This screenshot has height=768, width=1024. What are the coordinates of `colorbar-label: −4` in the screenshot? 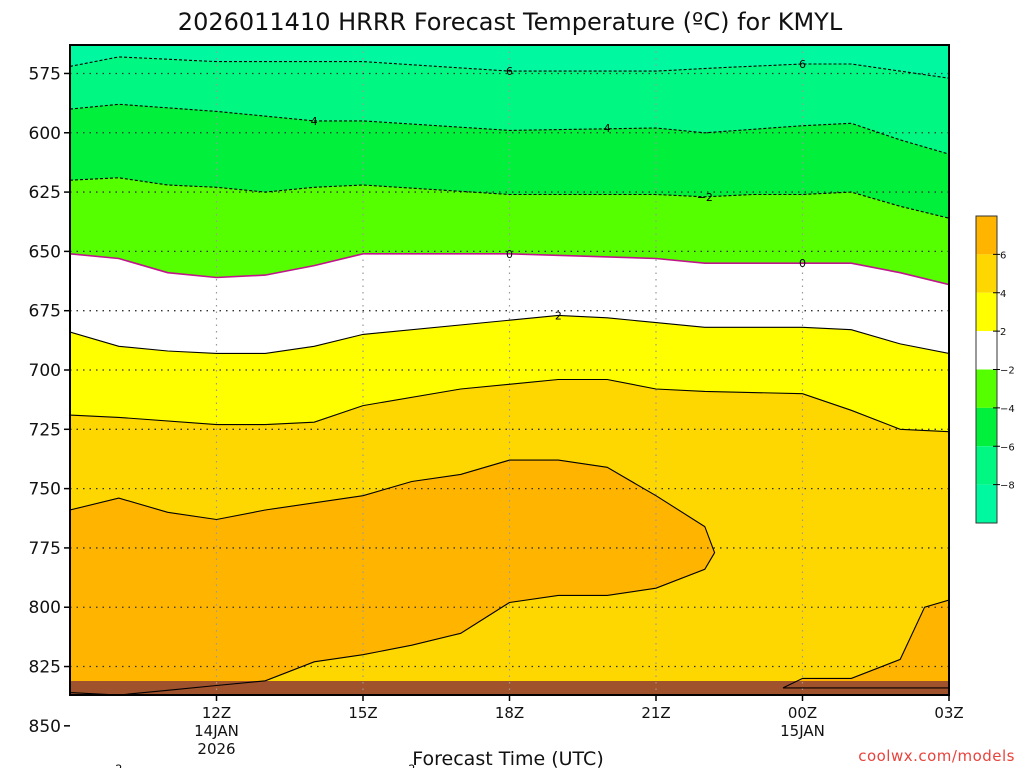 It's located at (1007, 409).